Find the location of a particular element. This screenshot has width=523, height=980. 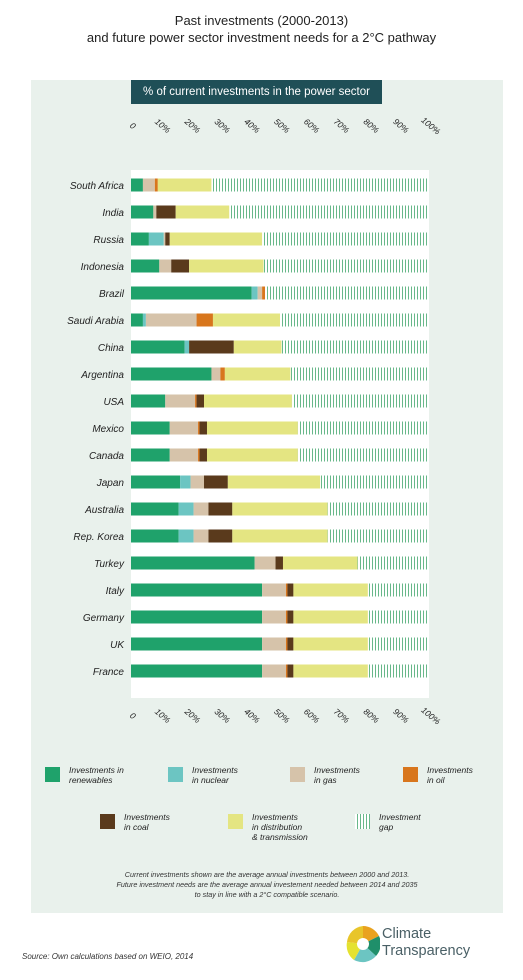

legend-label: Investment is located at coordinates (400, 817).